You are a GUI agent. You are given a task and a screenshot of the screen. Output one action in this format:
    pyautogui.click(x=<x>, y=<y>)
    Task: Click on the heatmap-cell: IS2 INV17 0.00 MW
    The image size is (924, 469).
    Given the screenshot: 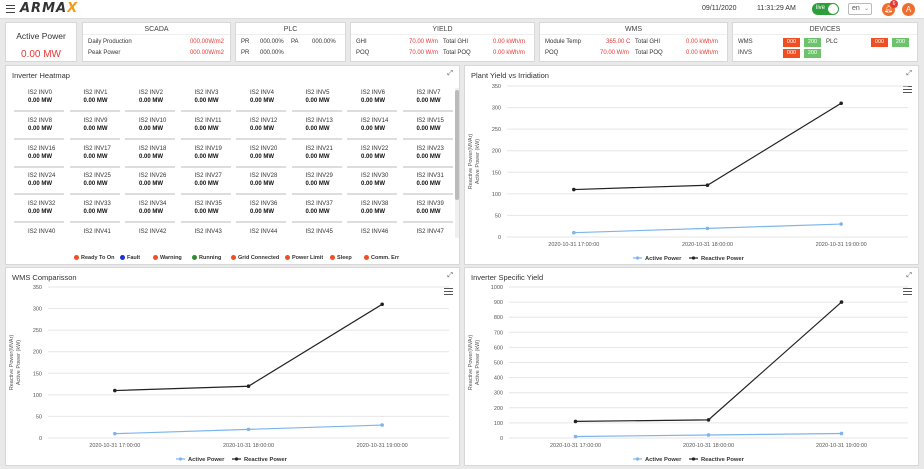 What is the action you would take?
    pyautogui.click(x=95, y=157)
    